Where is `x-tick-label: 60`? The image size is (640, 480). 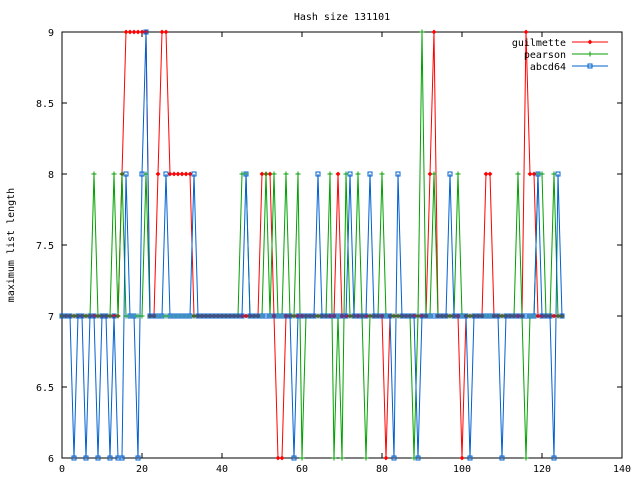
x-tick-label: 60 is located at coordinates (302, 469).